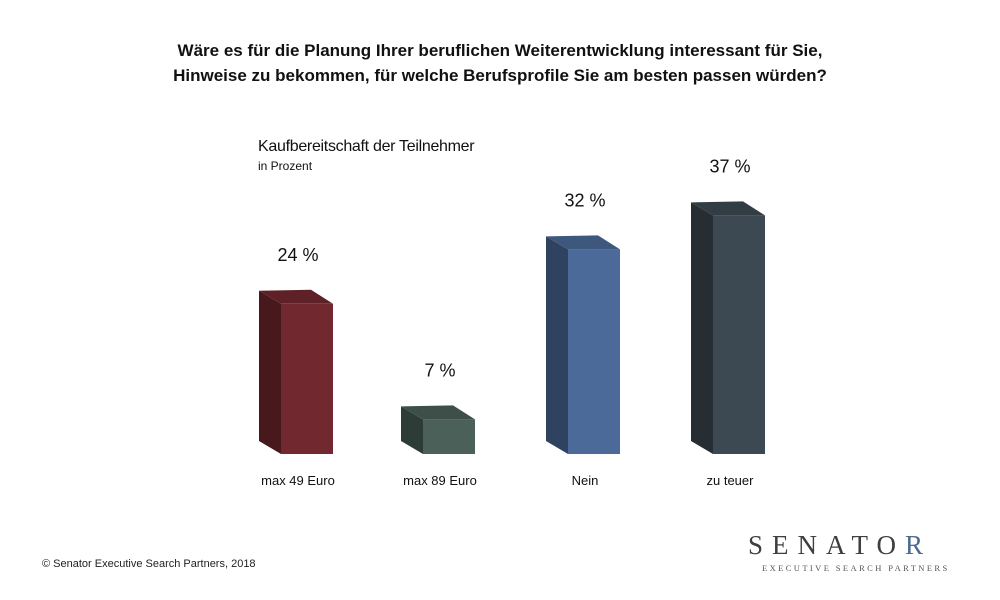  What do you see at coordinates (583, 242) in the screenshot?
I see `bar-top-nein` at bounding box center [583, 242].